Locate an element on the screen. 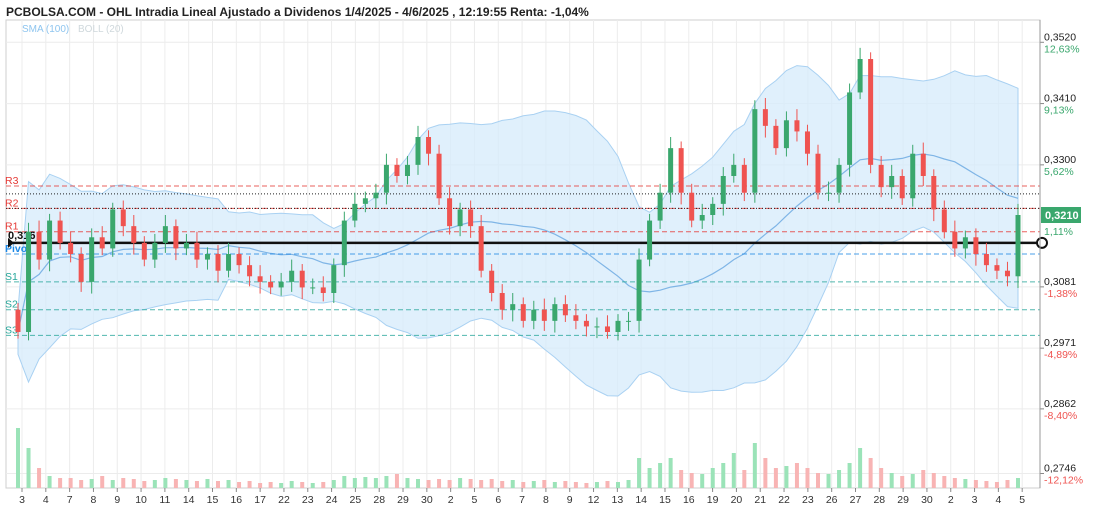 The image size is (1096, 517). reference-line-label: 0,316 is located at coordinates (22, 236).